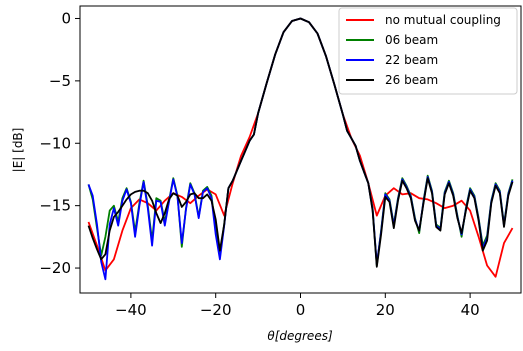  I want to click on y-tick-label-2: −10, so click(55, 143).